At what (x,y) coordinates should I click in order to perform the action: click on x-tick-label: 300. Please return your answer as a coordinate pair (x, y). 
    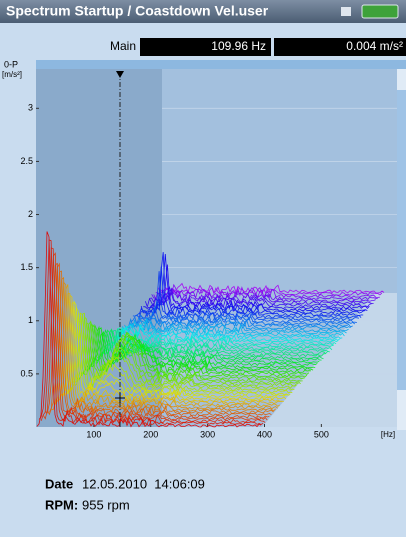
    Looking at the image, I should click on (207, 434).